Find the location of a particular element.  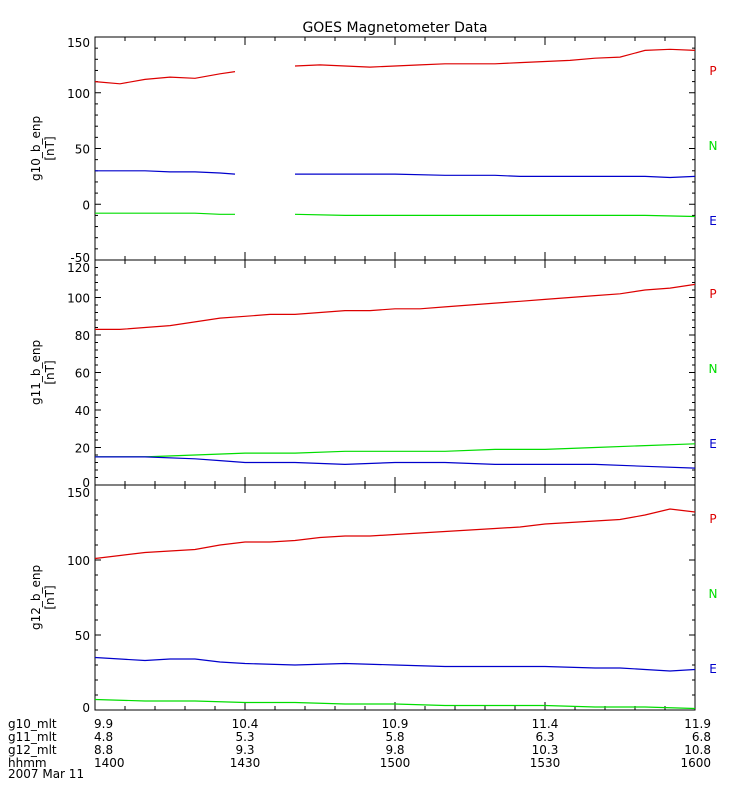

footer-value: 1530 is located at coordinates (545, 763).